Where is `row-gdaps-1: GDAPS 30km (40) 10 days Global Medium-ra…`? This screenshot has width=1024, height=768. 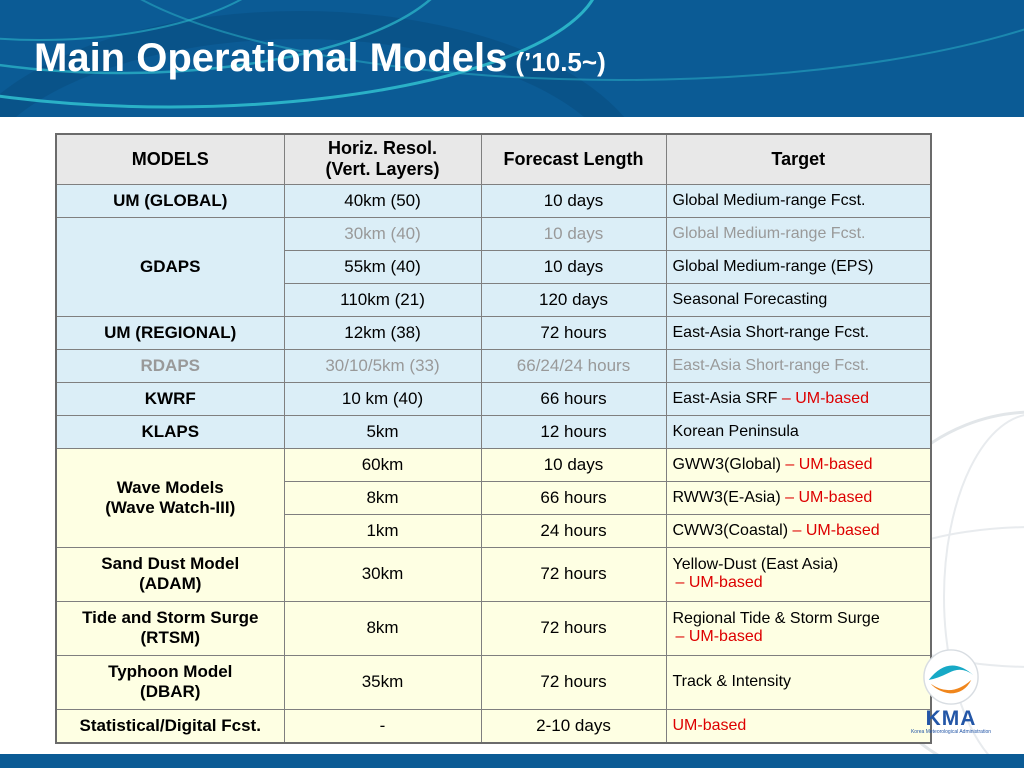
row-gdaps-1: GDAPS 30km (40) 10 days Global Medium-ra… is located at coordinates (493, 266).